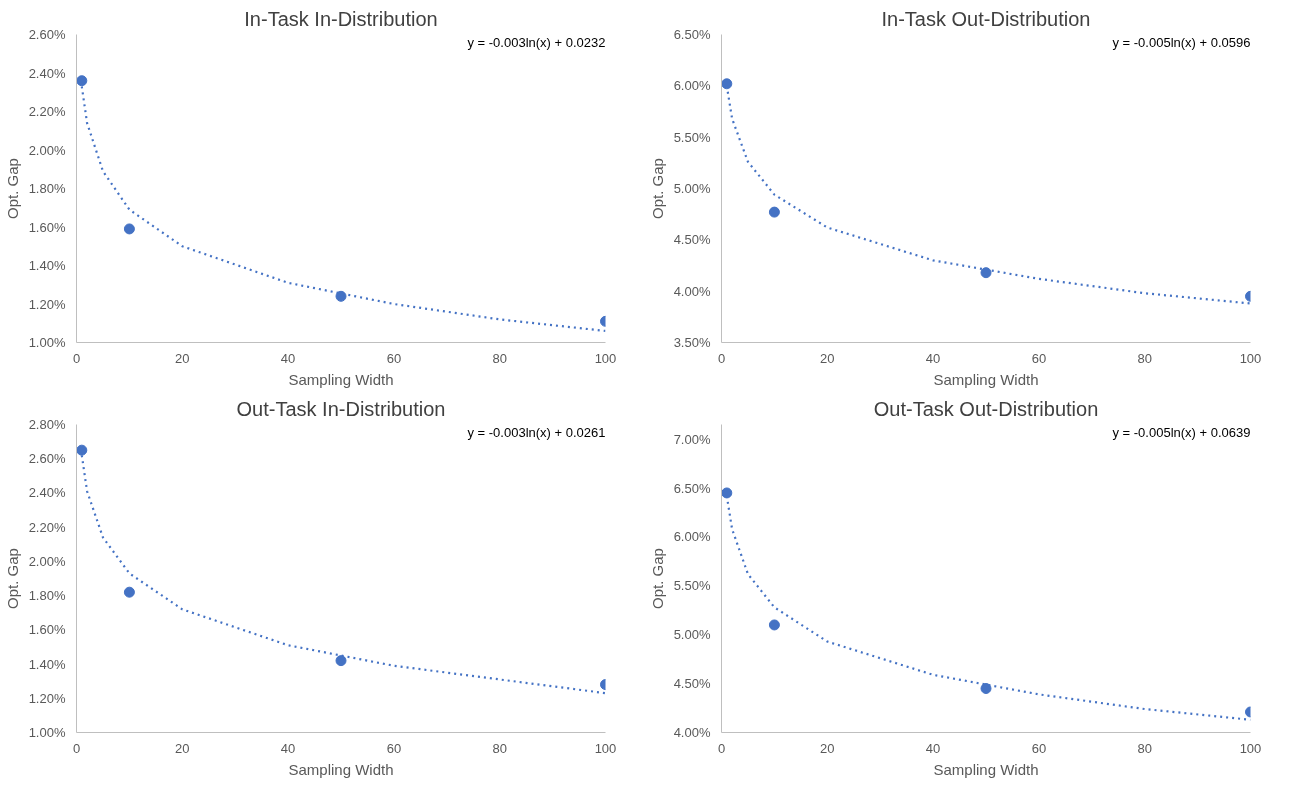 Image resolution: width=1310 pixels, height=795 pixels. I want to click on y-tick-label: 2.80%, so click(47, 424).